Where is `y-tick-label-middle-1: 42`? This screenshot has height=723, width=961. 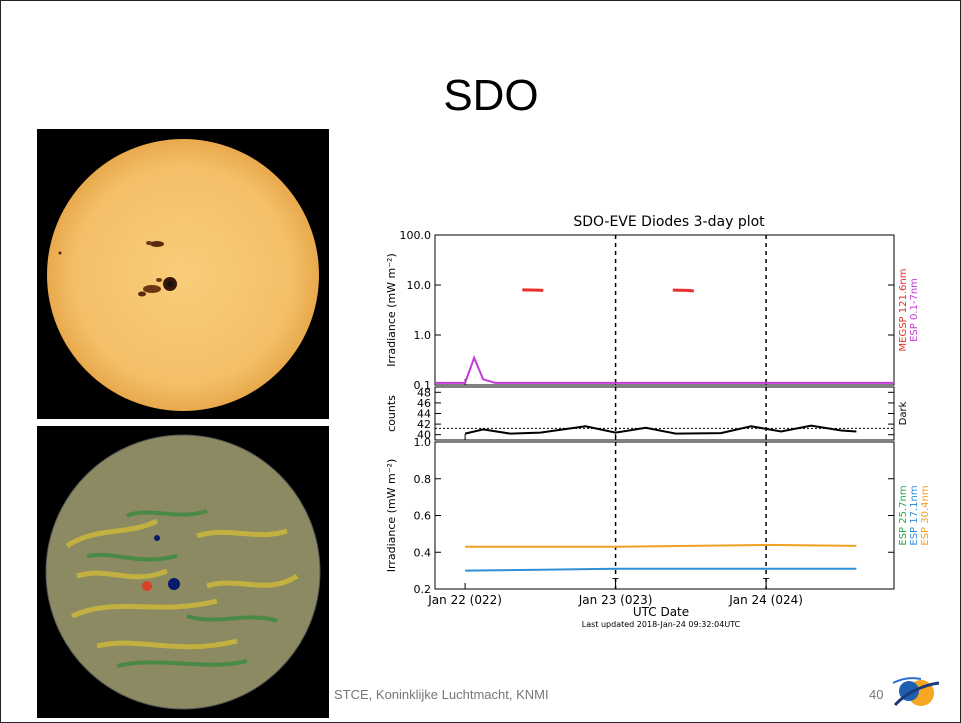 y-tick-label-middle-1: 42 is located at coordinates (424, 424).